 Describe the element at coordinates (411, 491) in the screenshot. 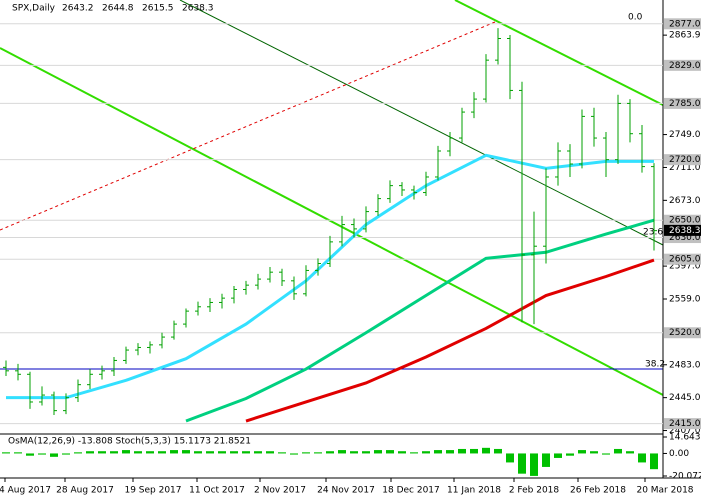

I see `x-tick-label: 18 Dec 2017` at that location.